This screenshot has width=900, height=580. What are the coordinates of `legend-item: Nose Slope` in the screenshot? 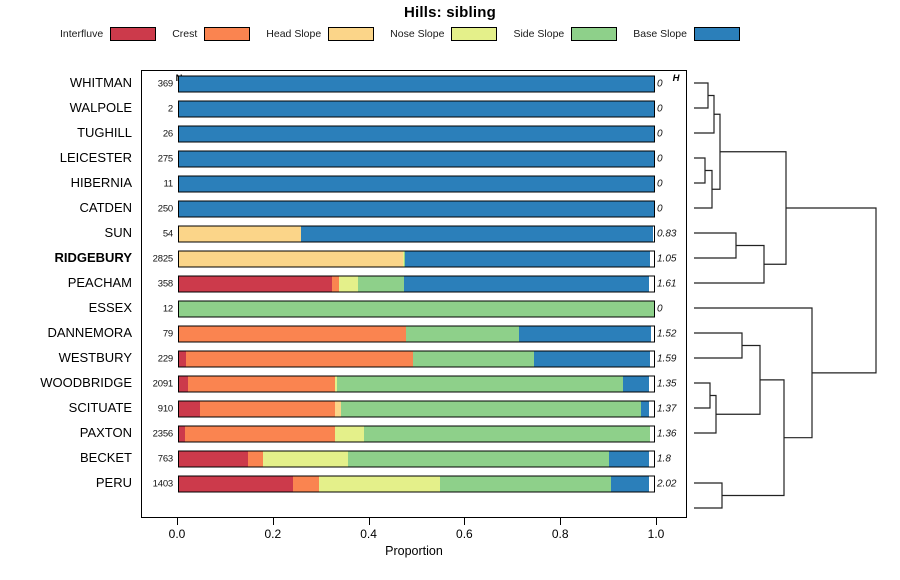 It's located at (444, 34).